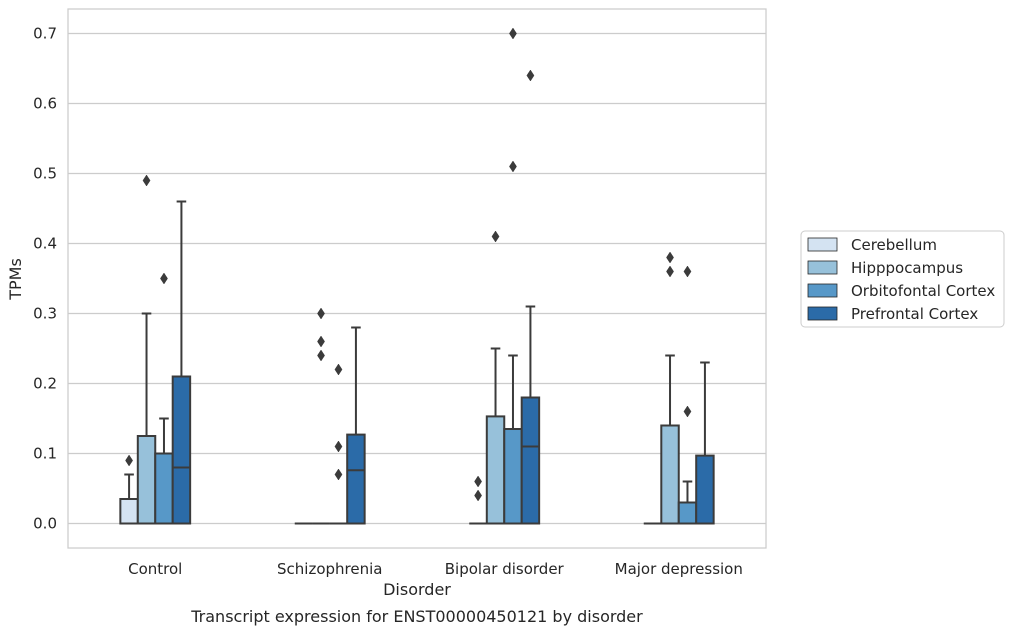  I want to click on y-tick-label: 0.6, so click(45, 104).